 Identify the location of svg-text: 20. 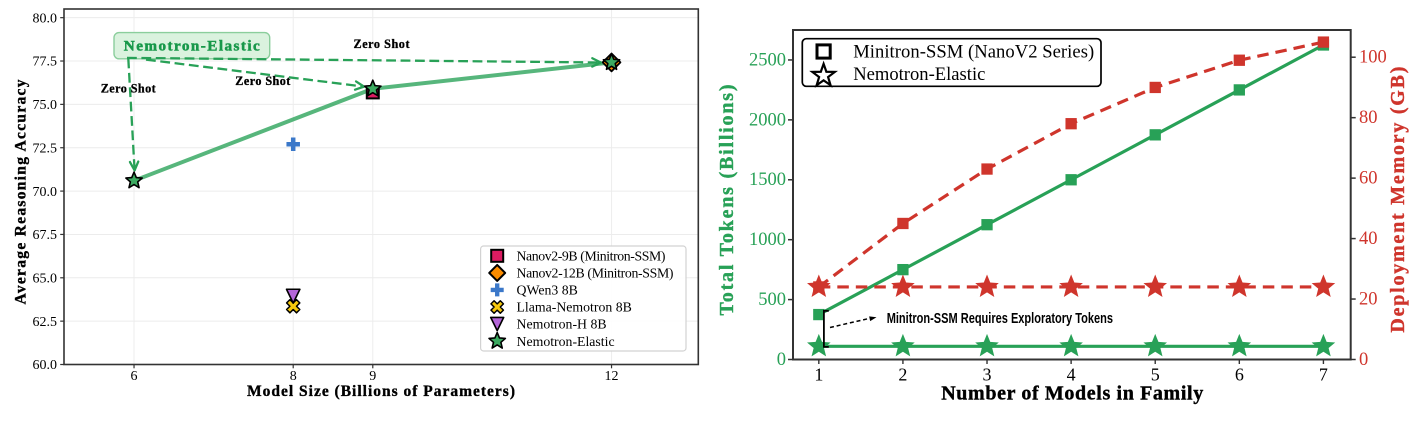
(1368, 299).